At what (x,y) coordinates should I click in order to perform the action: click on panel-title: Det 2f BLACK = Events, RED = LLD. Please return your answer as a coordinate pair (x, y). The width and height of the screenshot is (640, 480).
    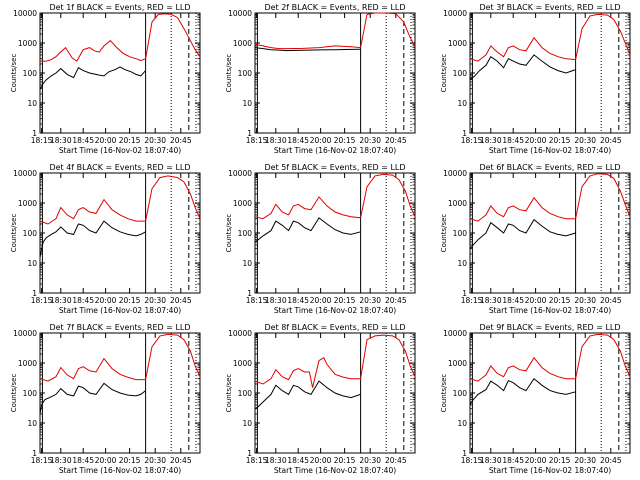
    Looking at the image, I should click on (334, 7).